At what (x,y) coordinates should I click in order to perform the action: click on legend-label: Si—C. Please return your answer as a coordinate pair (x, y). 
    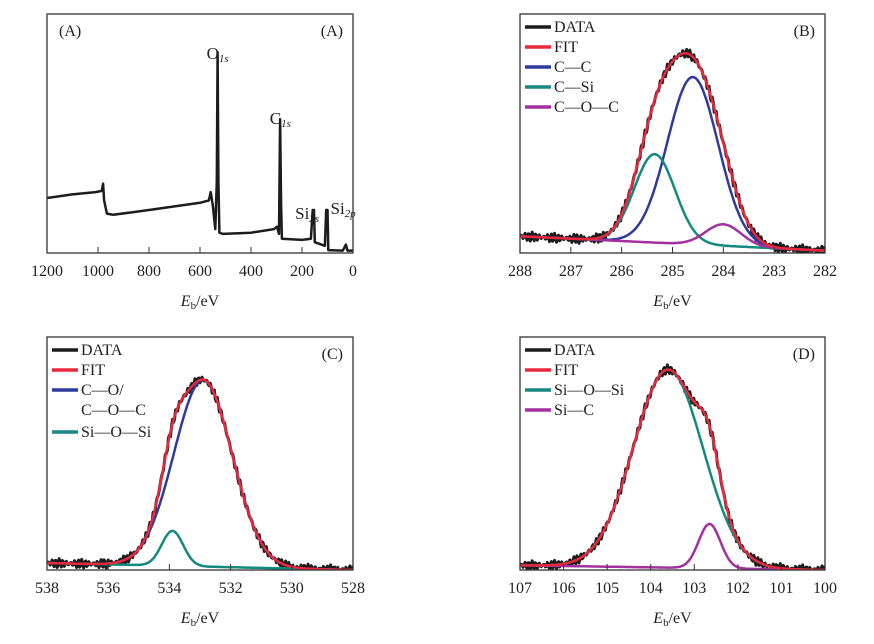
    Looking at the image, I should click on (574, 410).